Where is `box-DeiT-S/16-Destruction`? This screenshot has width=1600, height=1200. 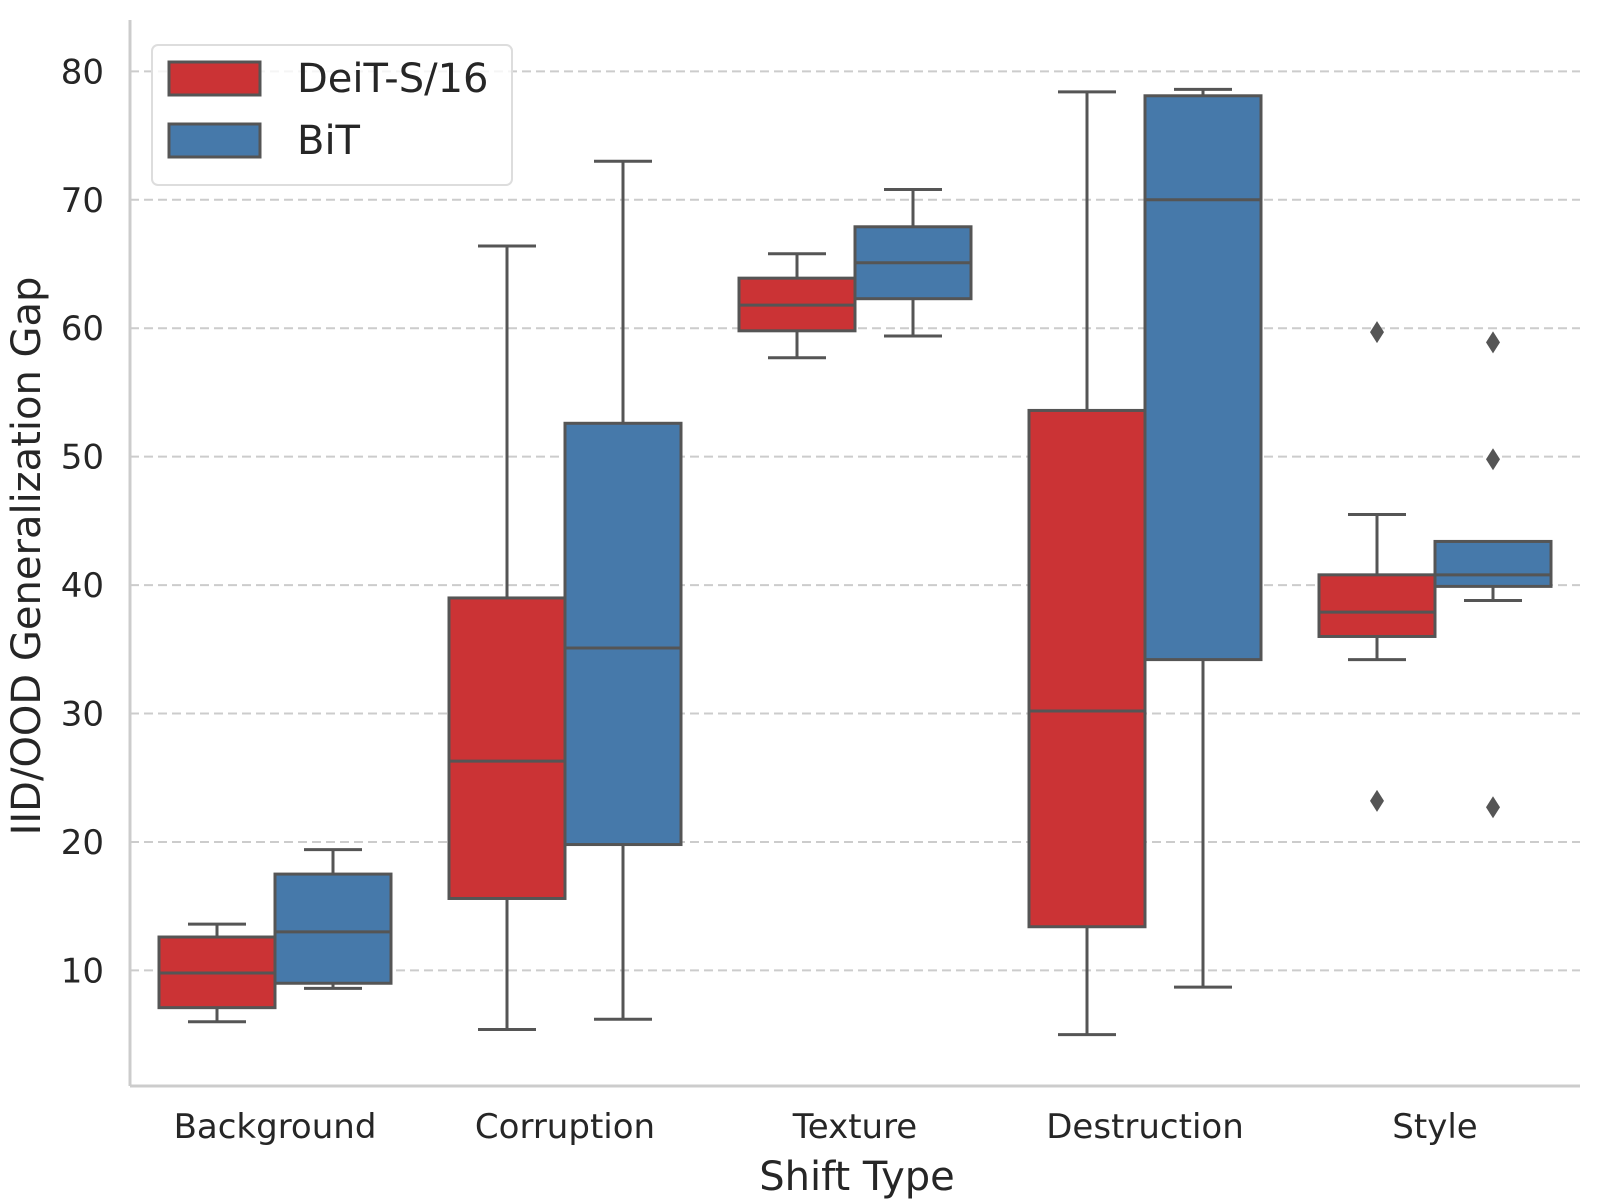 box-DeiT-S/16-Destruction is located at coordinates (1087, 563).